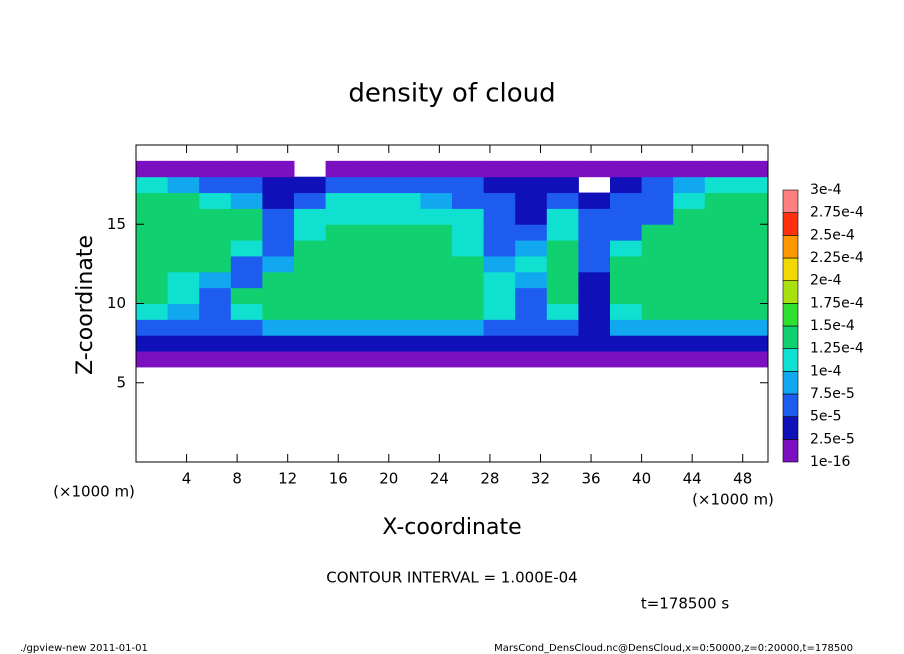  Describe the element at coordinates (287, 479) in the screenshot. I see `x-tick-label: 12` at that location.